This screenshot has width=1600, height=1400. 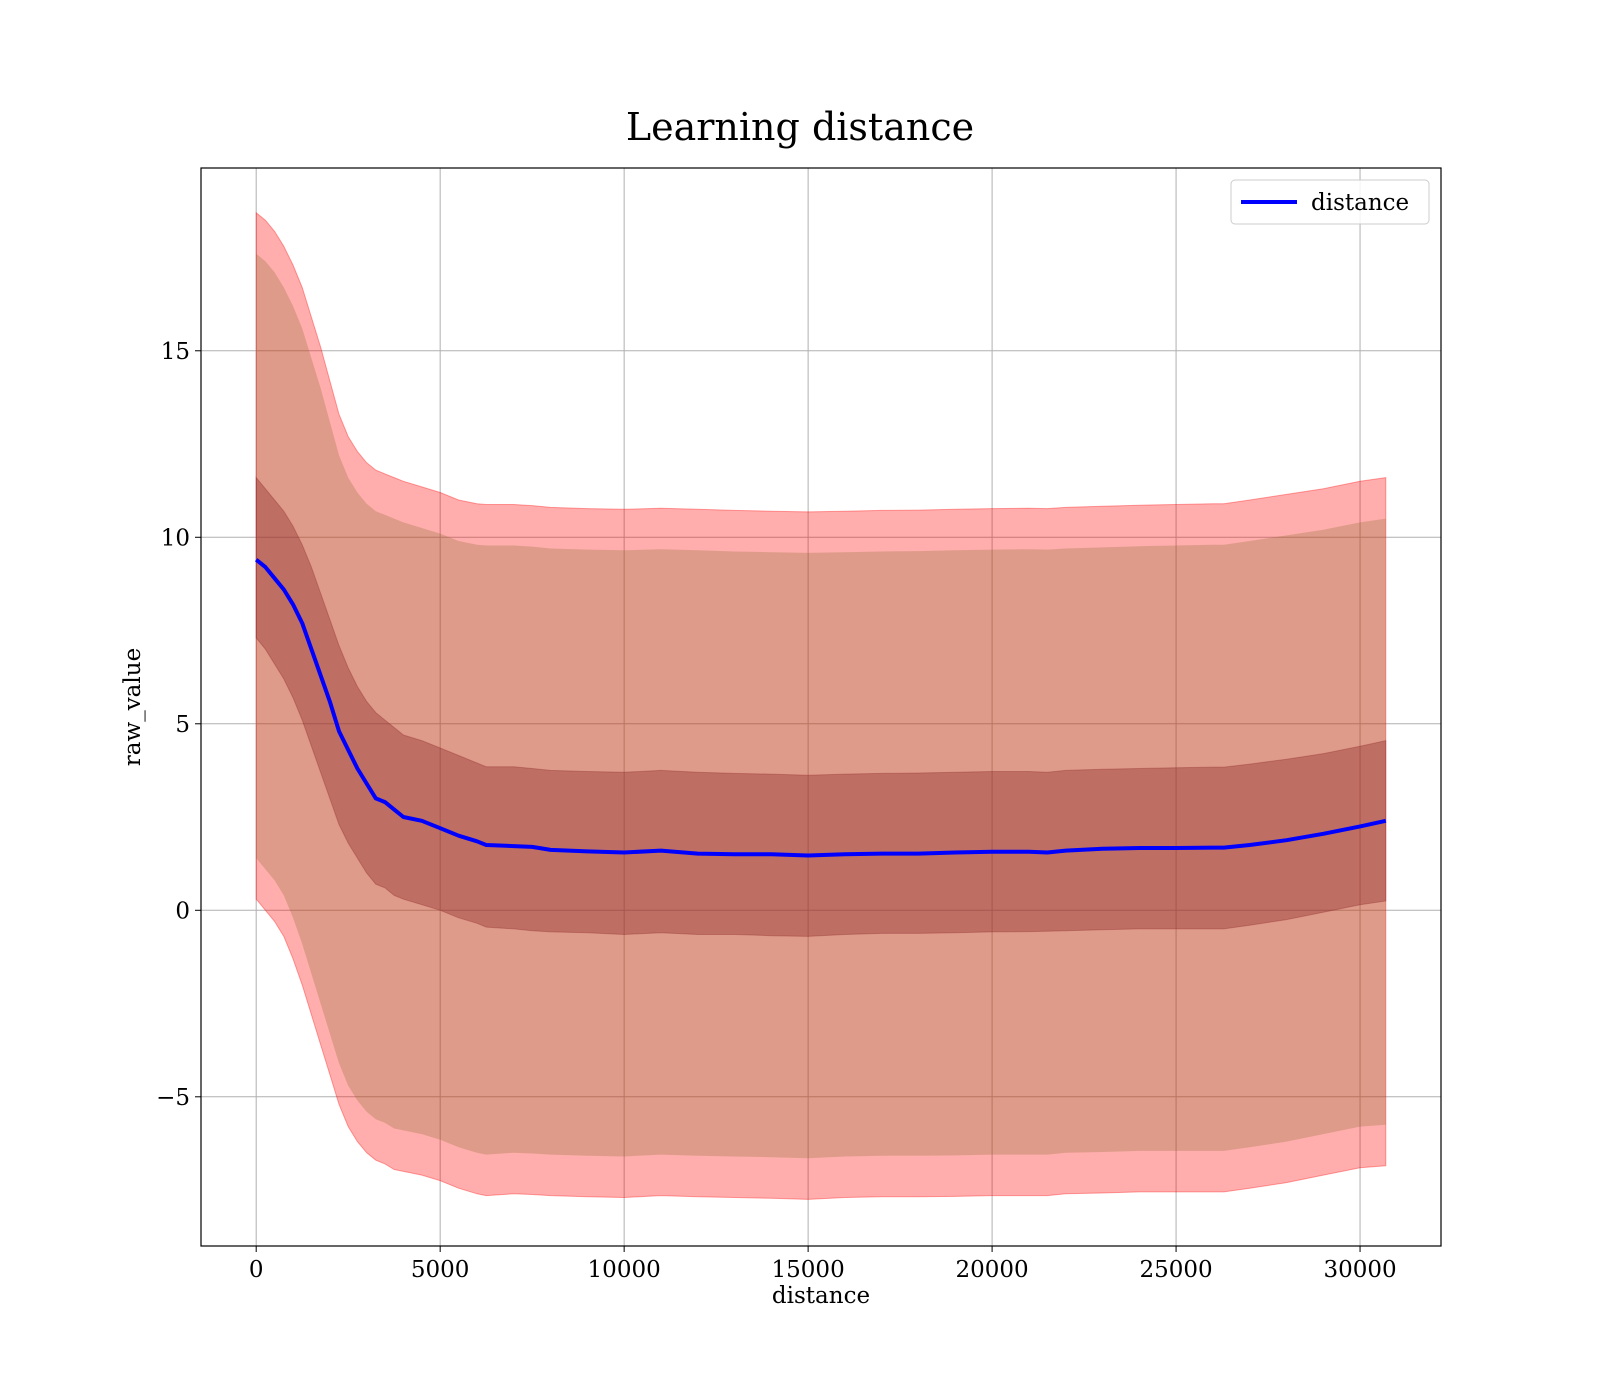 I want to click on x-tick-label: 0, so click(x=256, y=1270).